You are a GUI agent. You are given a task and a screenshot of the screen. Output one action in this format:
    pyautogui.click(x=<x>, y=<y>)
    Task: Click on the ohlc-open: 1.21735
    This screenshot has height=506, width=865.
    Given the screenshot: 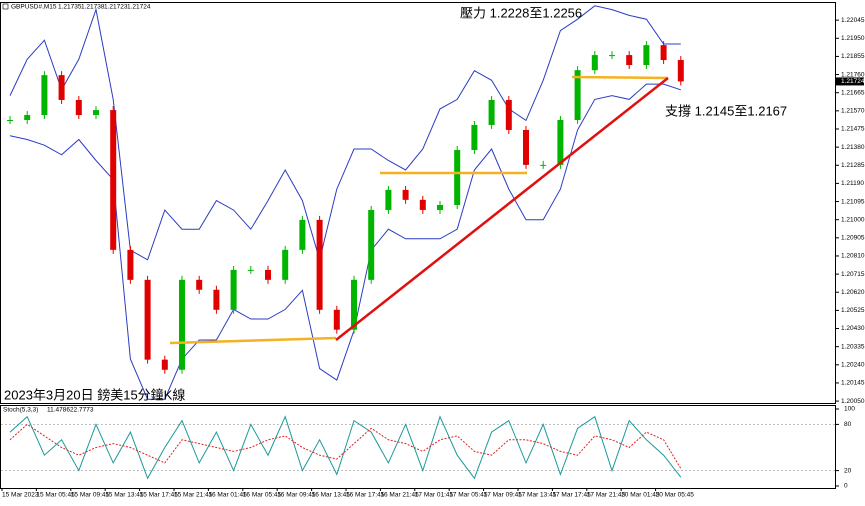 What is the action you would take?
    pyautogui.click(x=70, y=7)
    